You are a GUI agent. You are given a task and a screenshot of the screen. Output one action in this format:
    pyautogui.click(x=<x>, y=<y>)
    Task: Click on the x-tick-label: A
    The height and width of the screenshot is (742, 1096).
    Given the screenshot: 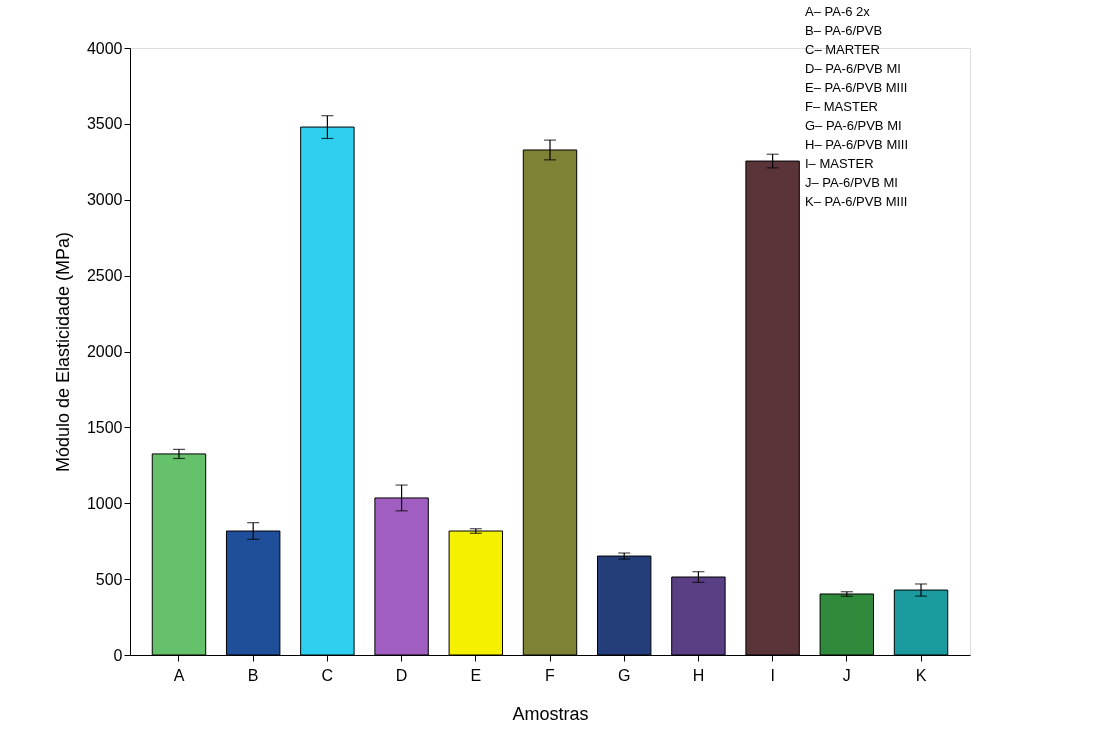 What is the action you would take?
    pyautogui.click(x=179, y=675)
    